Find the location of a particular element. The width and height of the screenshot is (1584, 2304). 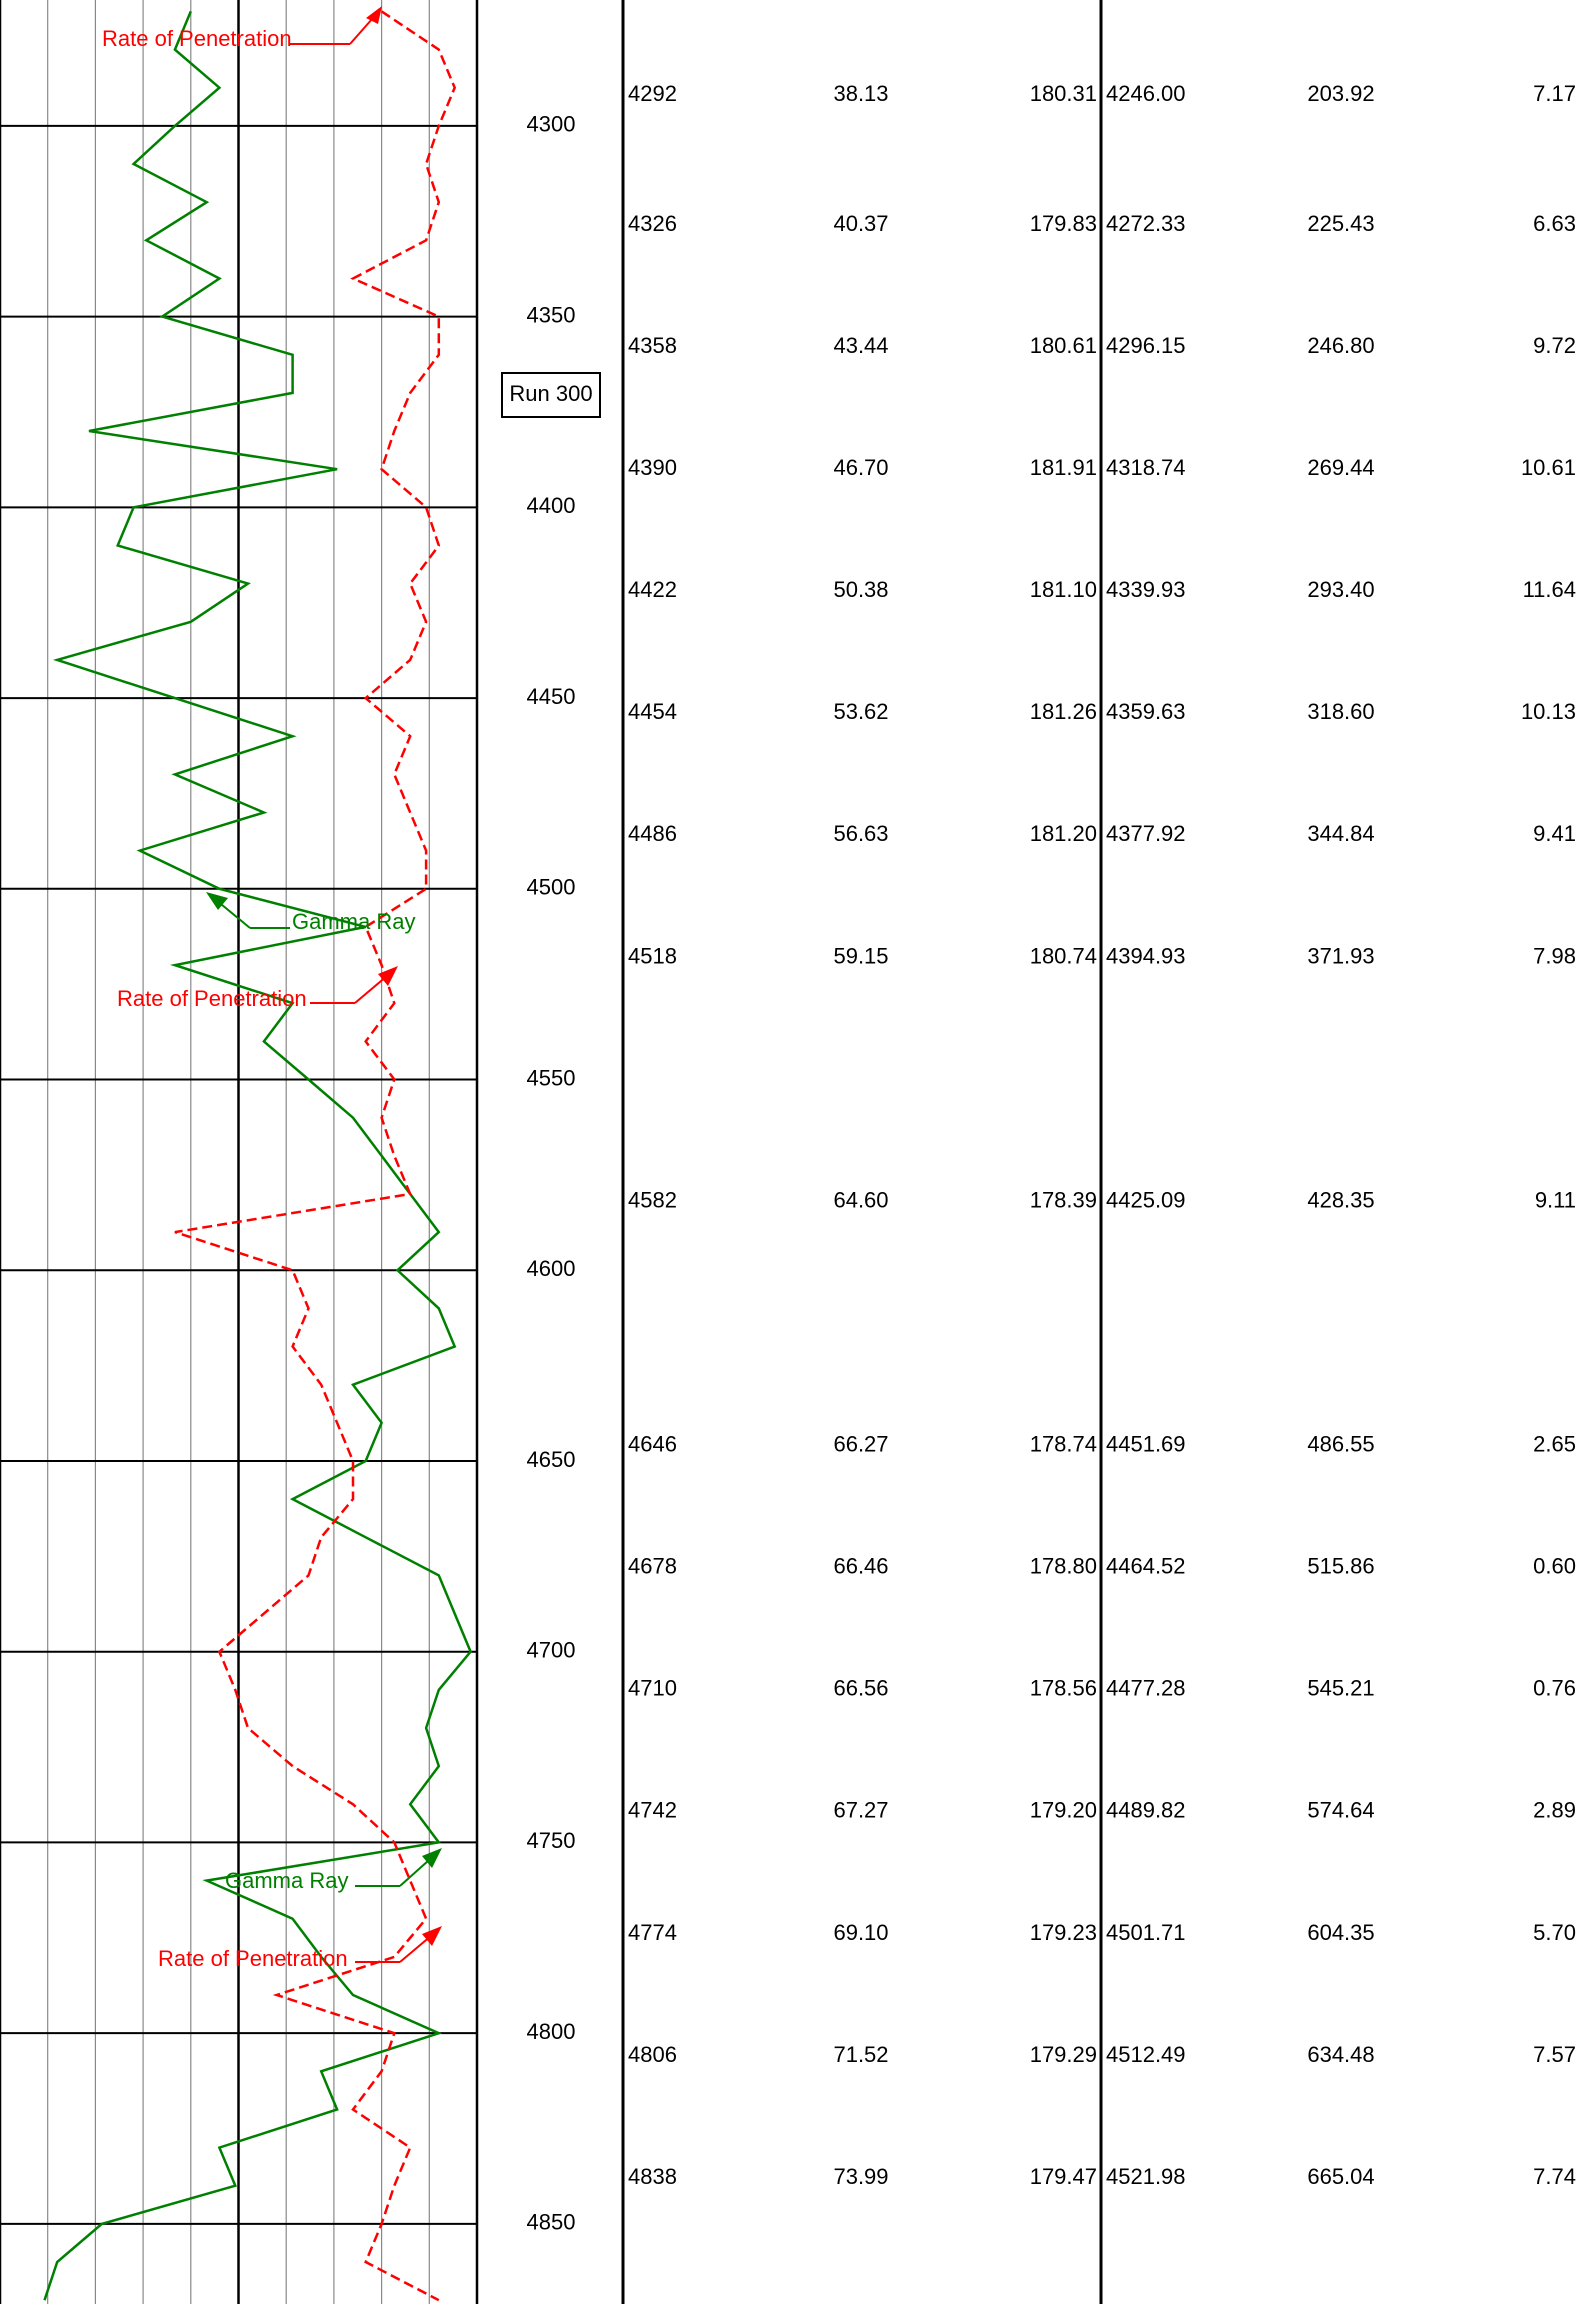

table-cell: 246.80 is located at coordinates (1340, 345).